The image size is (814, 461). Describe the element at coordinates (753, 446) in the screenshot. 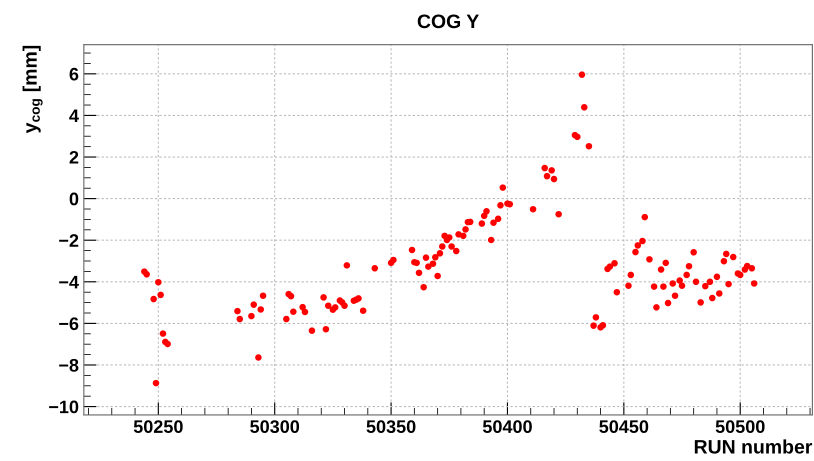

I see `x-axis-title: RUN number` at that location.